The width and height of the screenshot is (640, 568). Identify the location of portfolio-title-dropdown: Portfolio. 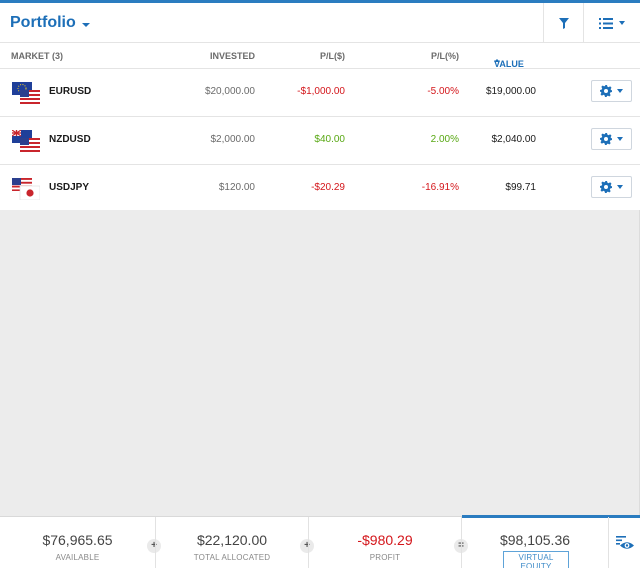
(50, 23).